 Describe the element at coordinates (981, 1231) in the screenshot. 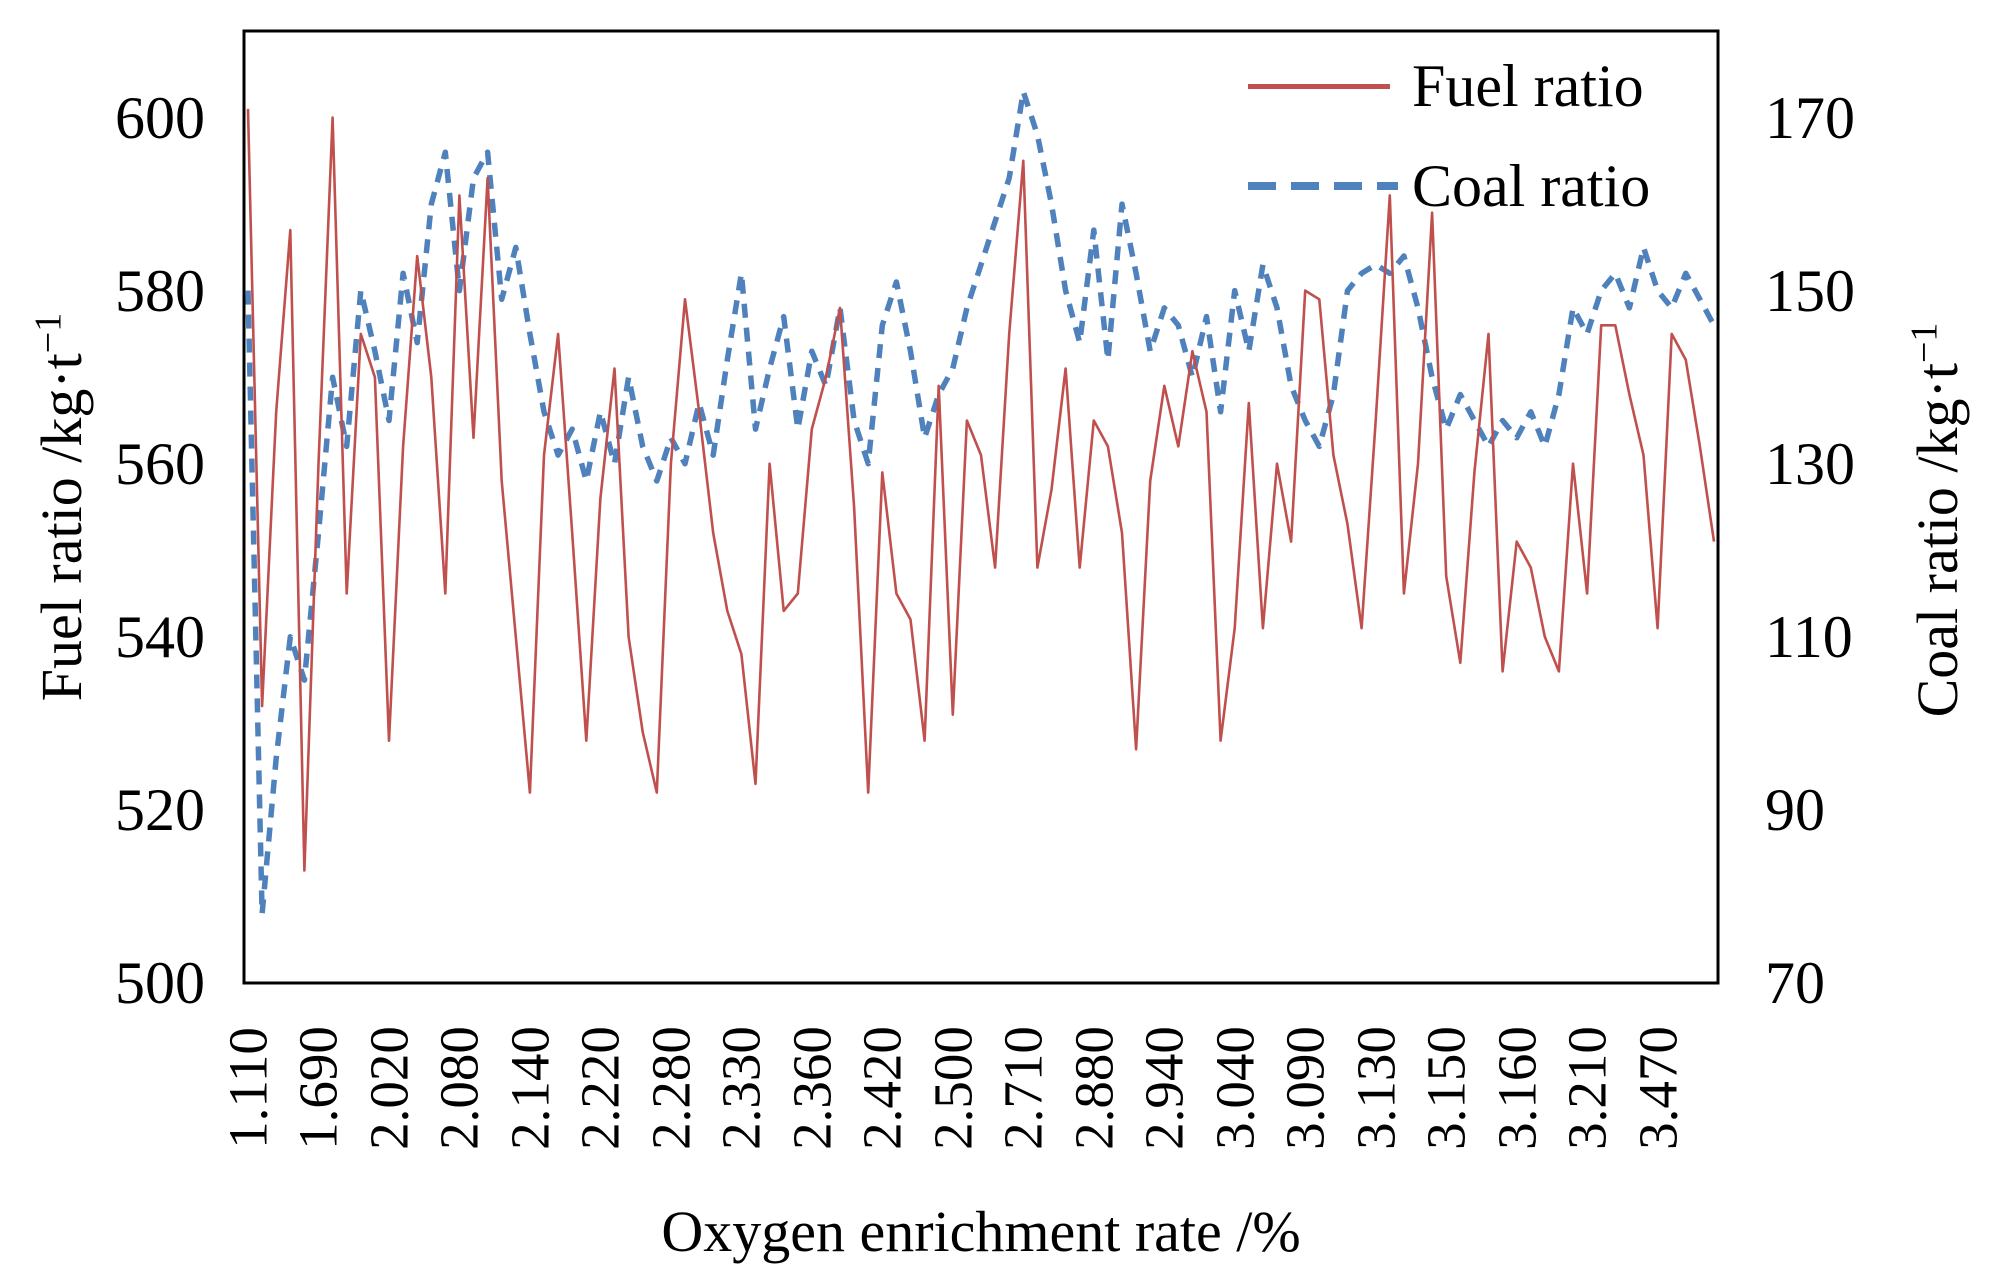

I see `x-axis-title: Oxygen enrichment rate /%` at that location.